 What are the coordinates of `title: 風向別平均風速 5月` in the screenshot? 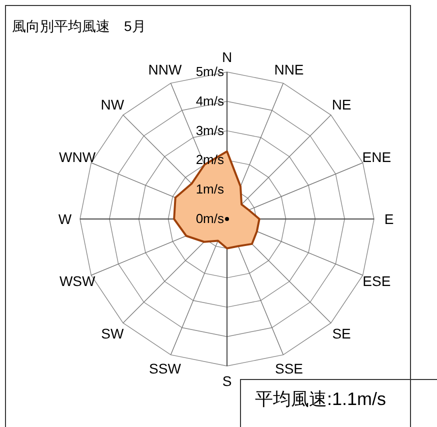 It's located at (79, 26).